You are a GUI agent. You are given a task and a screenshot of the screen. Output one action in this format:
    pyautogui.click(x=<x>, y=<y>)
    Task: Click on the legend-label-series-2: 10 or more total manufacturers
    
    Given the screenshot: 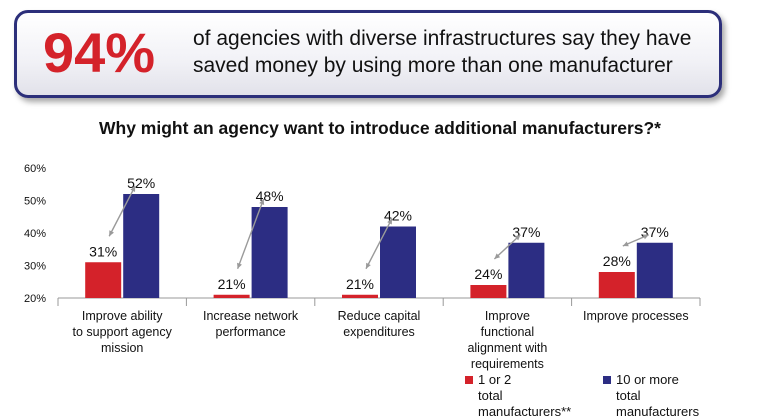 What is the action you would take?
    pyautogui.click(x=658, y=395)
    